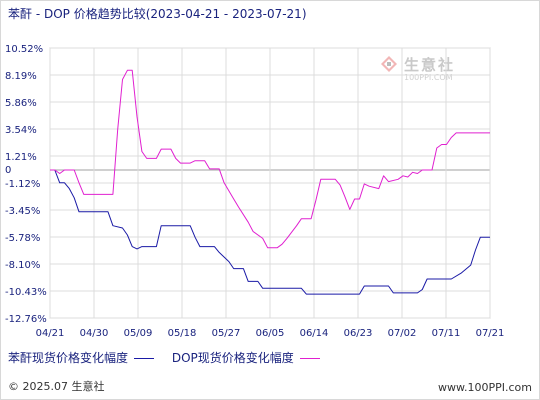  I want to click on legend-item-series-1: 苯酐现货价格变化幅度, so click(81, 357).